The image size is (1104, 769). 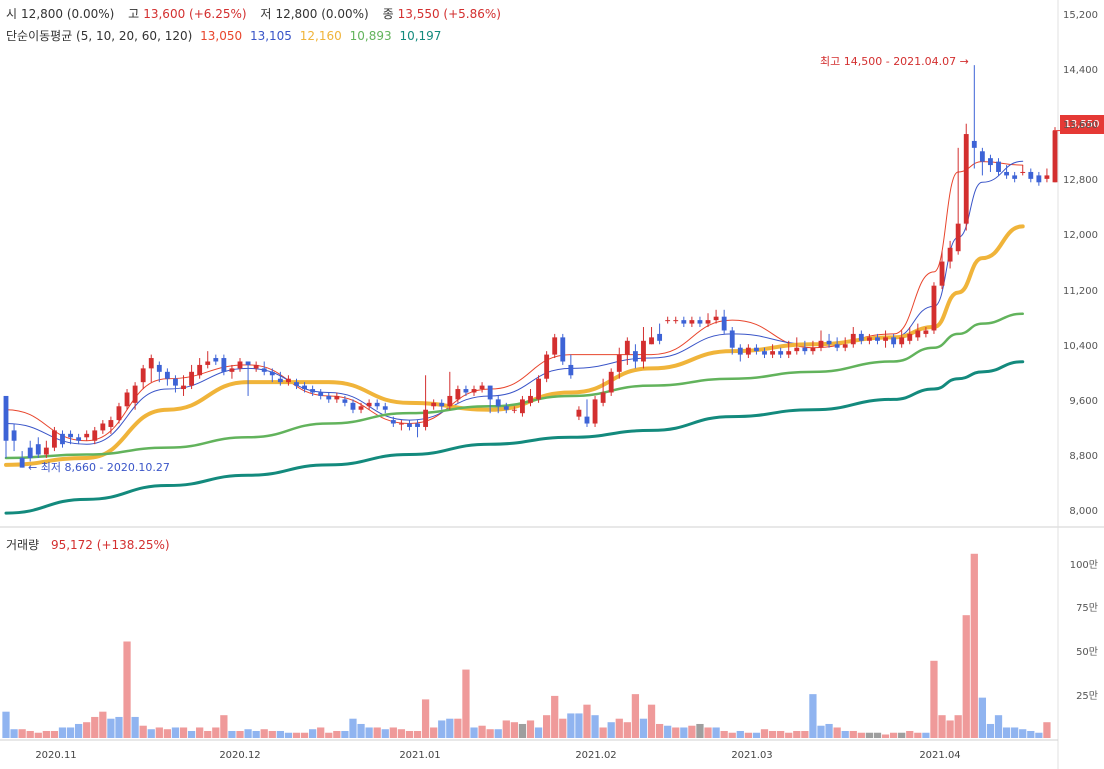 I want to click on high-label: 고, so click(x=134, y=14).